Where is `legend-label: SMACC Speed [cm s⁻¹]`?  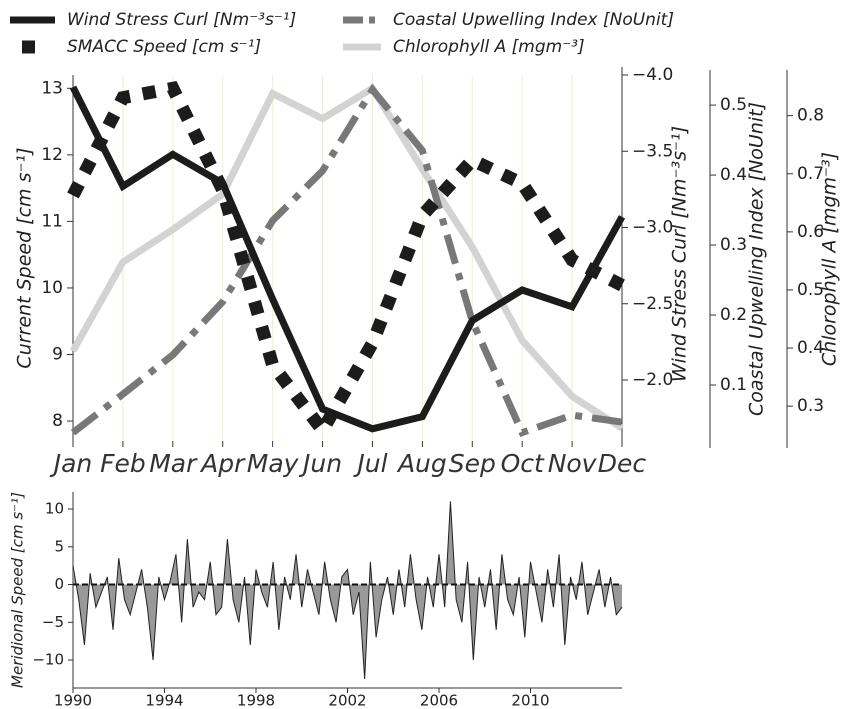
legend-label: SMACC Speed [cm s⁻¹] is located at coordinates (164, 47).